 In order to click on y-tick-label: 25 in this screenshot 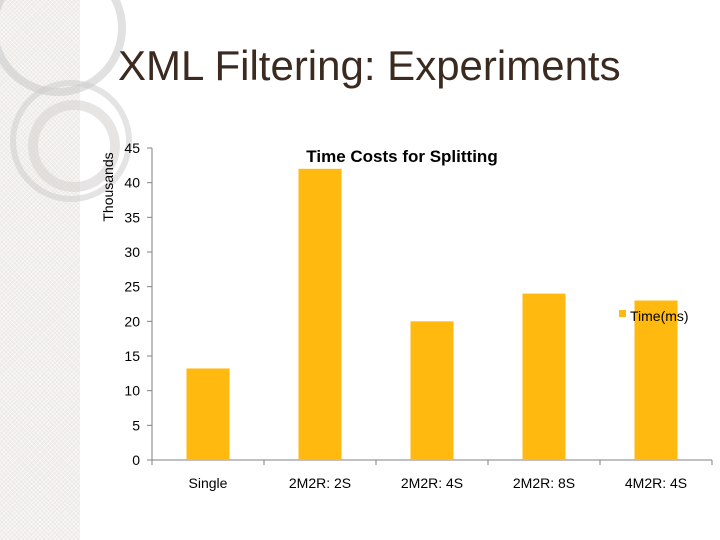, I will do `click(132, 287)`.